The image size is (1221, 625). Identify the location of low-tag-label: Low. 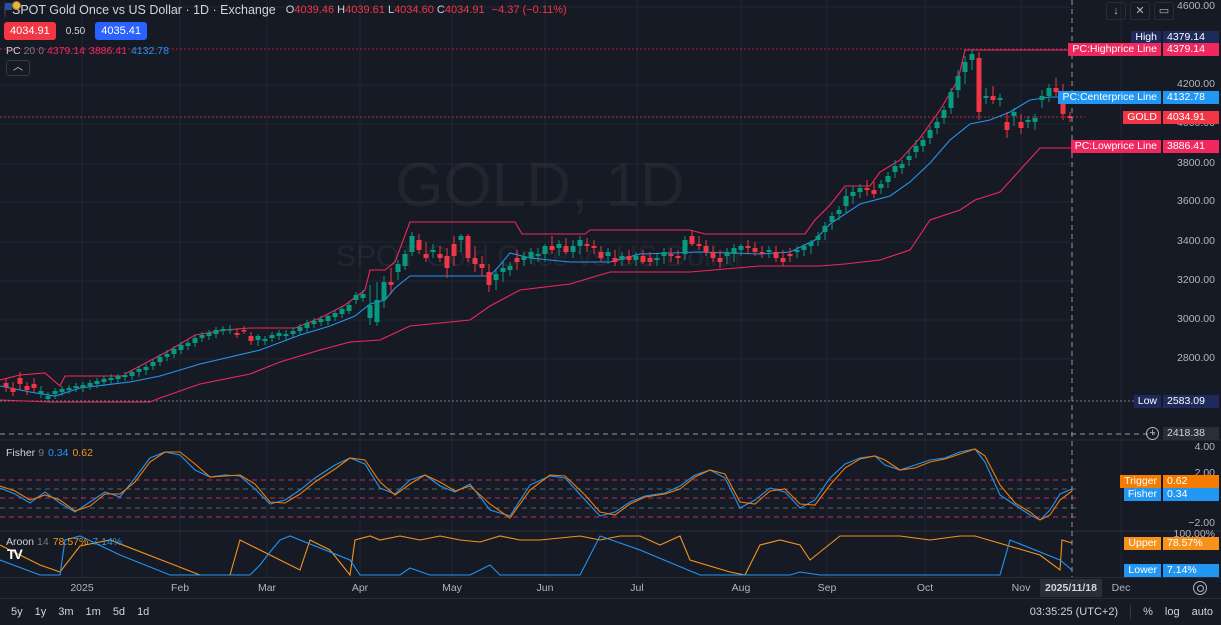
(1147, 401).